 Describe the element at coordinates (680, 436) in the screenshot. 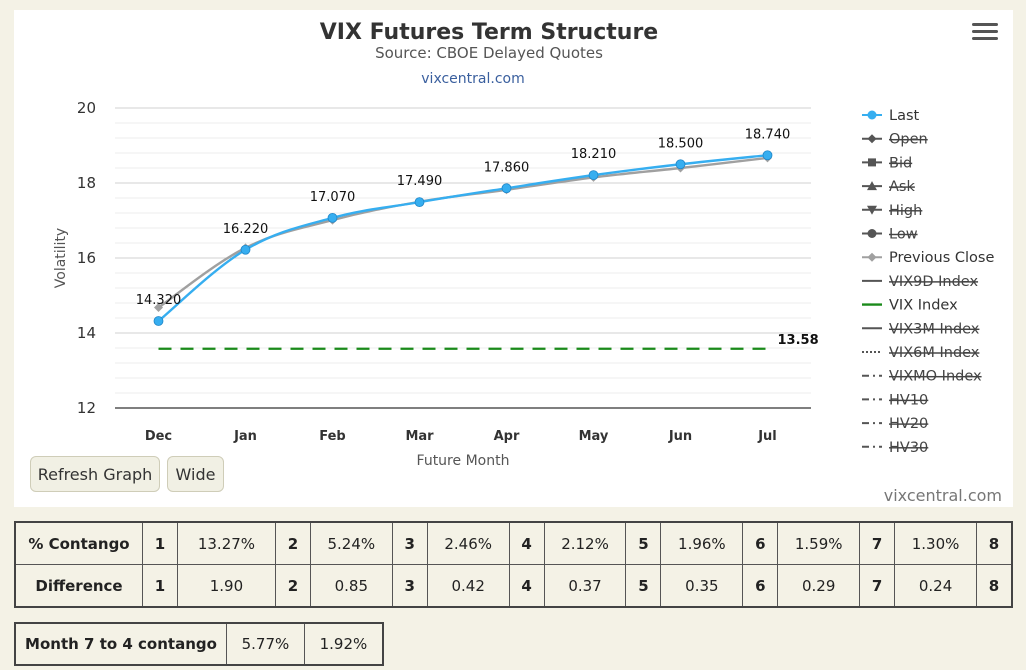

I see `x-tick-label: Jun` at that location.